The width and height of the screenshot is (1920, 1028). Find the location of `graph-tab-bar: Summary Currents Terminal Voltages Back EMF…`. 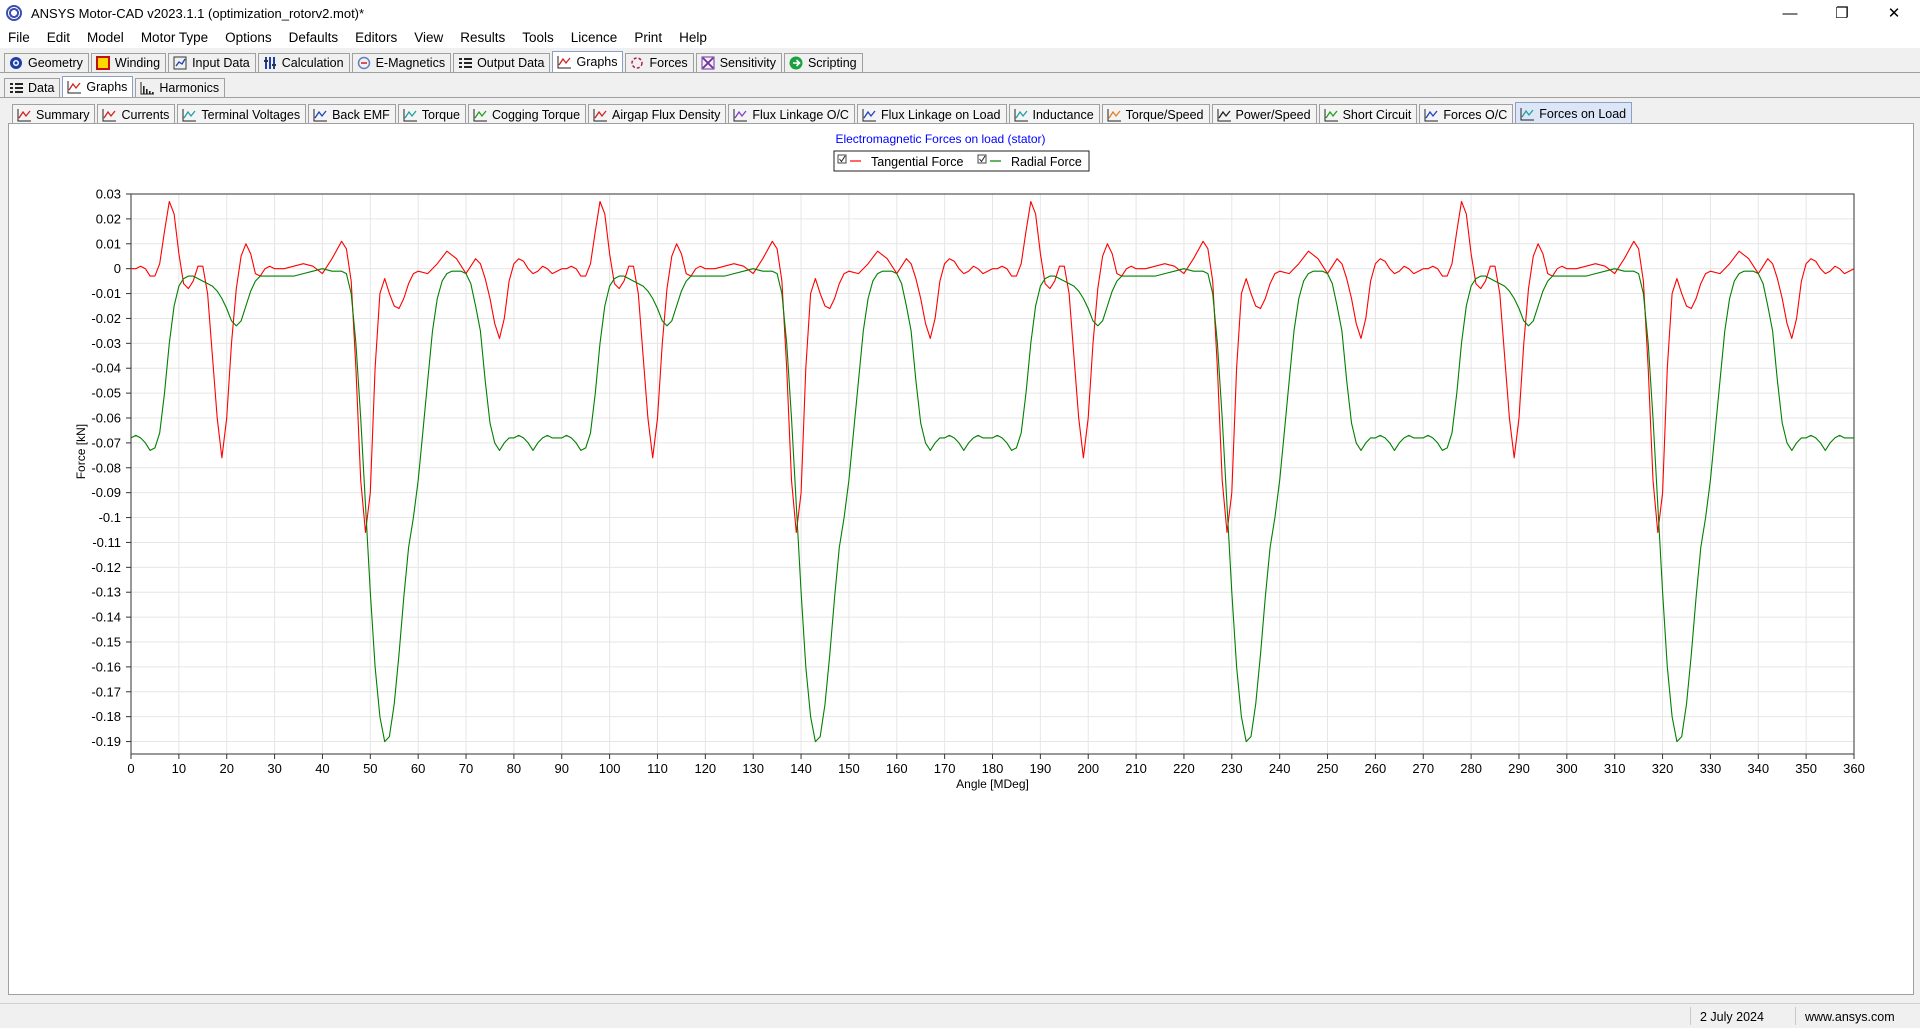

graph-tab-bar: Summary Currents Terminal Voltages Back EMF… is located at coordinates (960, 112).